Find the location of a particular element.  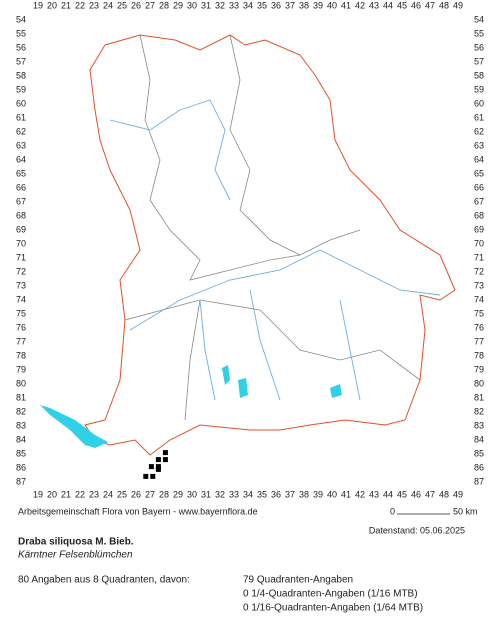

y-grid-label: 77 is located at coordinates (21, 341).